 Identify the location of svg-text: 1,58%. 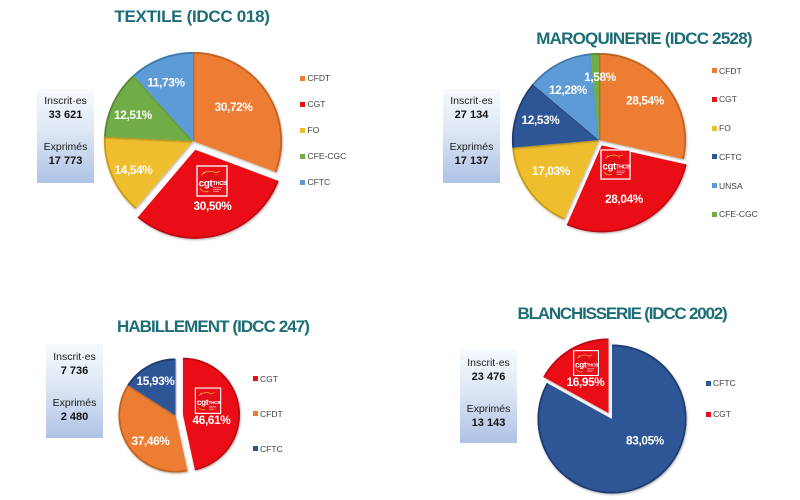
(600, 77).